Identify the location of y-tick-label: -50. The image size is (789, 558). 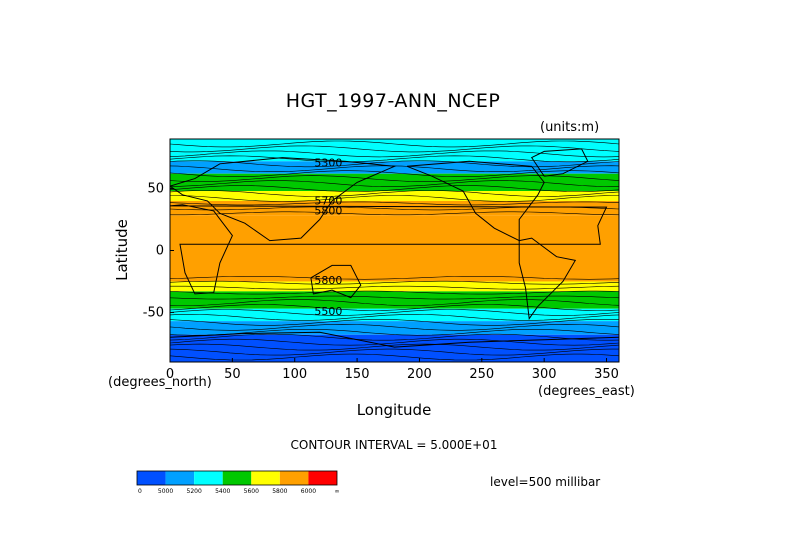
(153, 312).